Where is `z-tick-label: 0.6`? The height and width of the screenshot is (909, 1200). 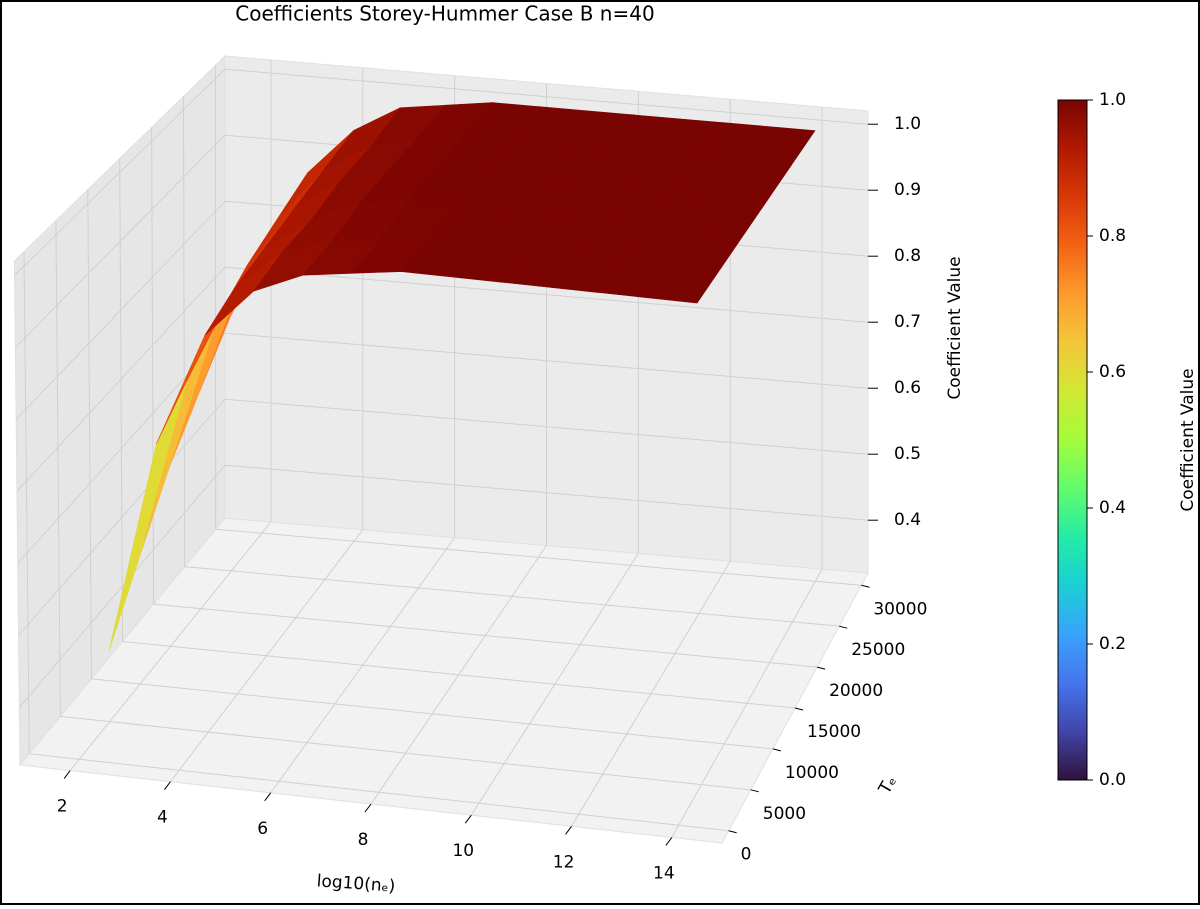 z-tick-label: 0.6 is located at coordinates (907, 388).